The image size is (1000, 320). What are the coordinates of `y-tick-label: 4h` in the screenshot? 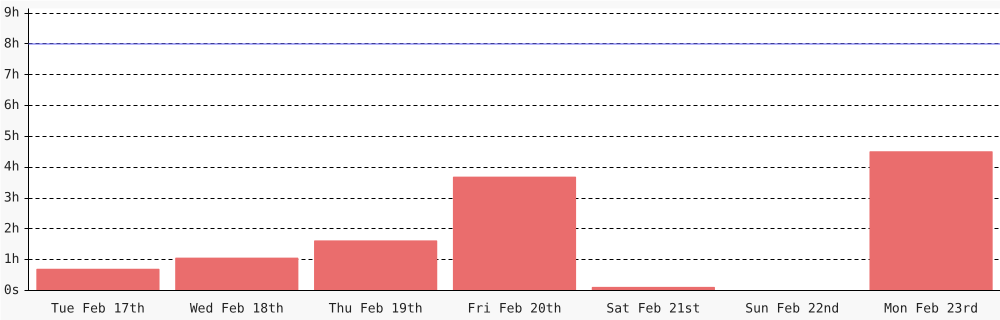 It's located at (12, 167).